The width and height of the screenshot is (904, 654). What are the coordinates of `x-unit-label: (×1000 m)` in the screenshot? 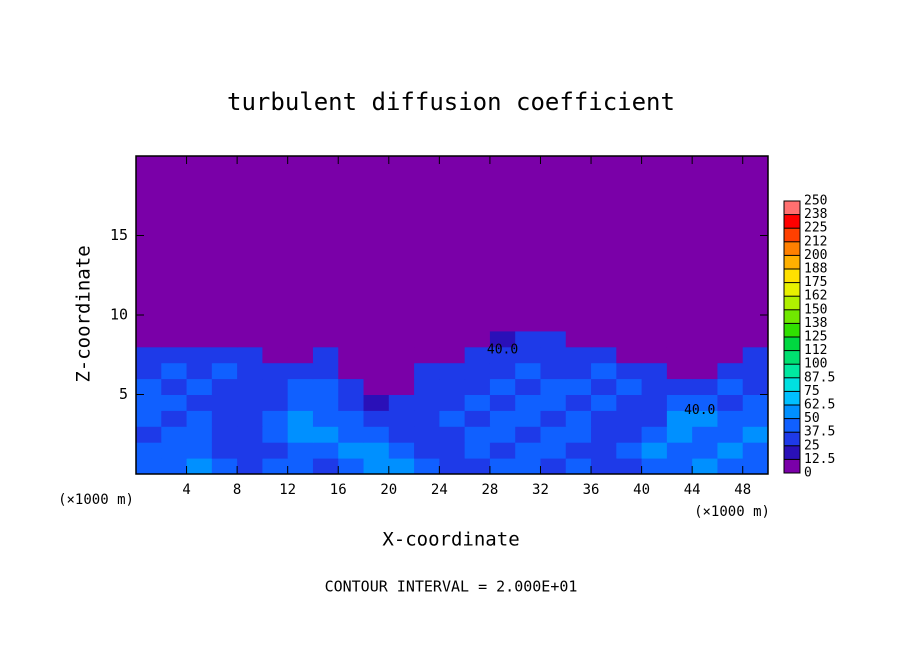 It's located at (732, 512).